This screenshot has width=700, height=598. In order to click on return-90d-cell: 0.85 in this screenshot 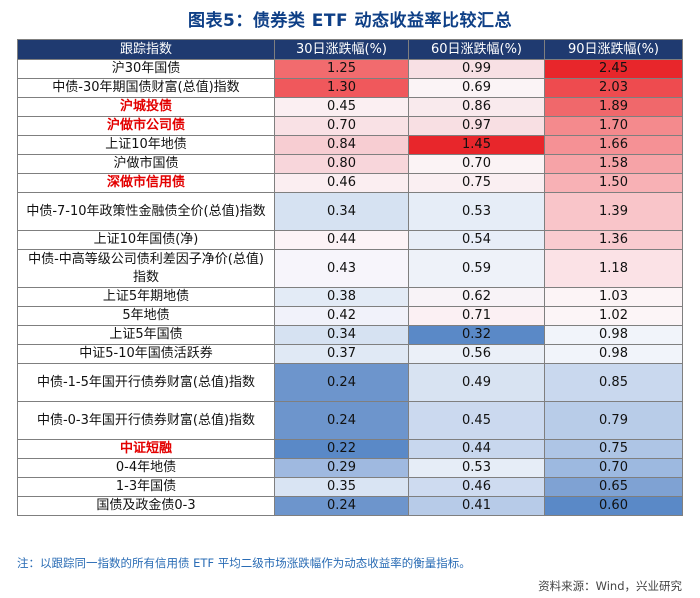, I will do `click(613, 382)`.